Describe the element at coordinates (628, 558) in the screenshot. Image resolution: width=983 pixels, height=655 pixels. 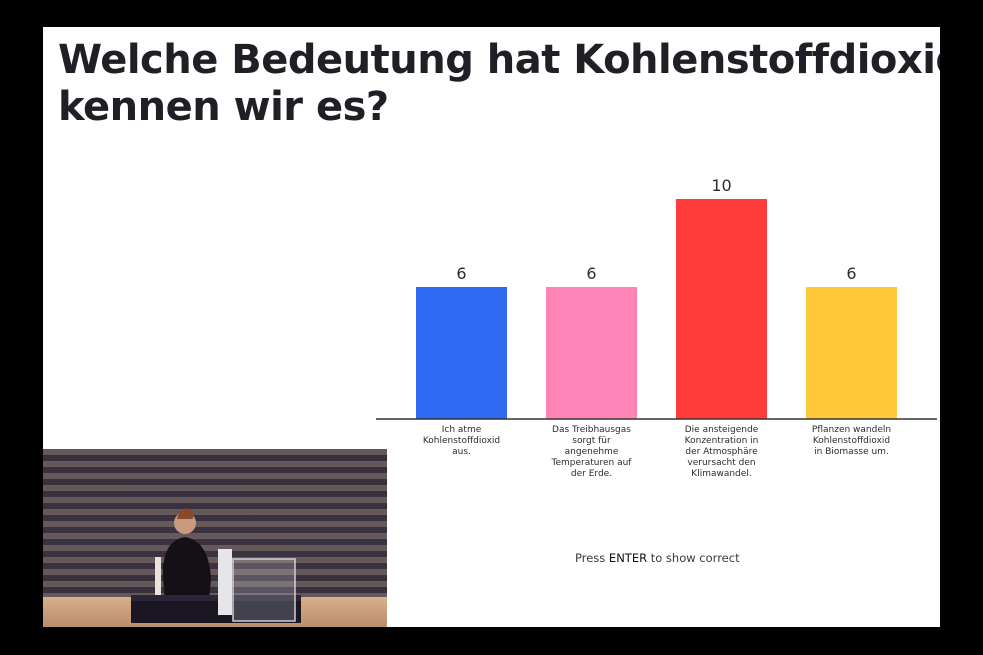
I see `hint-key: ENTER` at that location.